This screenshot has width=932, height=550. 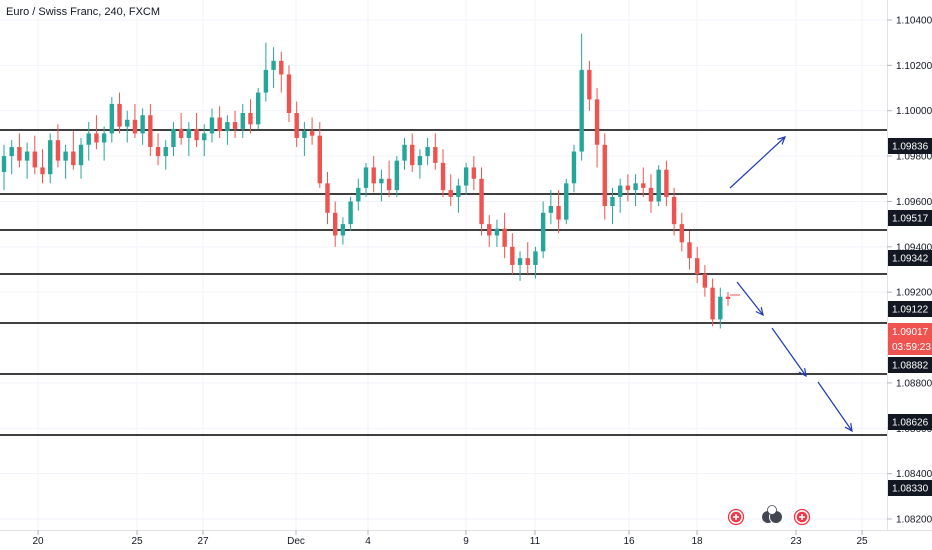 I want to click on price-tick-label: 1.09400, so click(x=914, y=247).